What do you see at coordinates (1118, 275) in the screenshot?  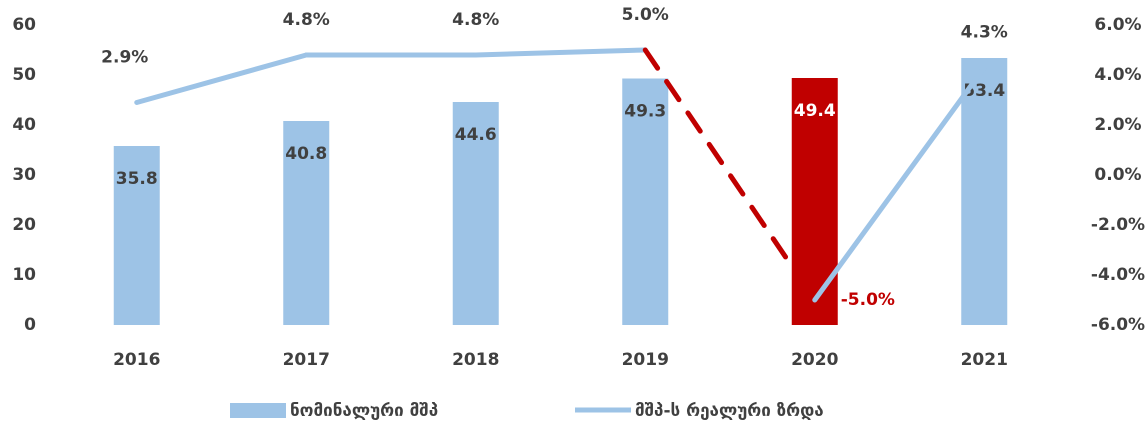 I see `y2-tick-label: -4.0%` at bounding box center [1118, 275].